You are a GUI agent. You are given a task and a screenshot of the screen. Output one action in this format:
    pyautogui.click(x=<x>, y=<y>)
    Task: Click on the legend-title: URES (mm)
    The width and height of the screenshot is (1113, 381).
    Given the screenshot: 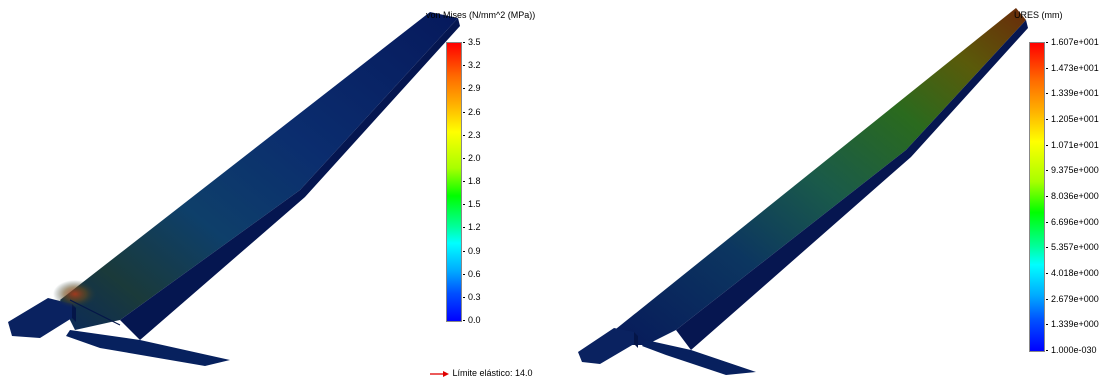 What is the action you would take?
    pyautogui.click(x=1038, y=15)
    